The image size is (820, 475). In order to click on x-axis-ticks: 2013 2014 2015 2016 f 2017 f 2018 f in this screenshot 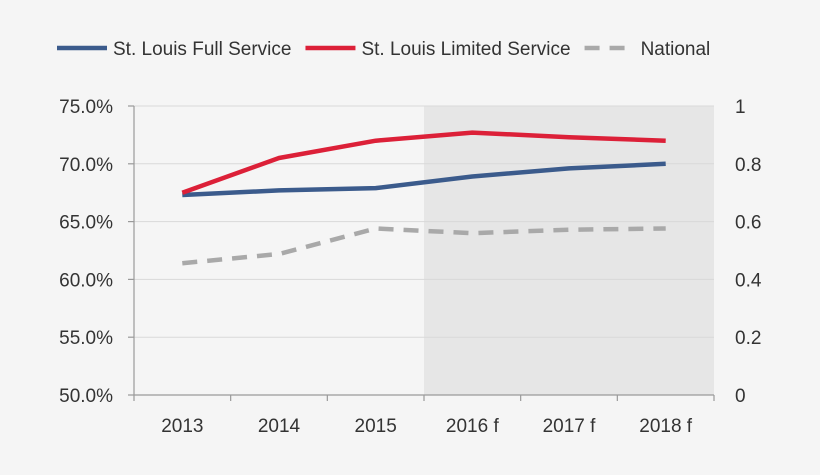, I will do `click(427, 426)`.